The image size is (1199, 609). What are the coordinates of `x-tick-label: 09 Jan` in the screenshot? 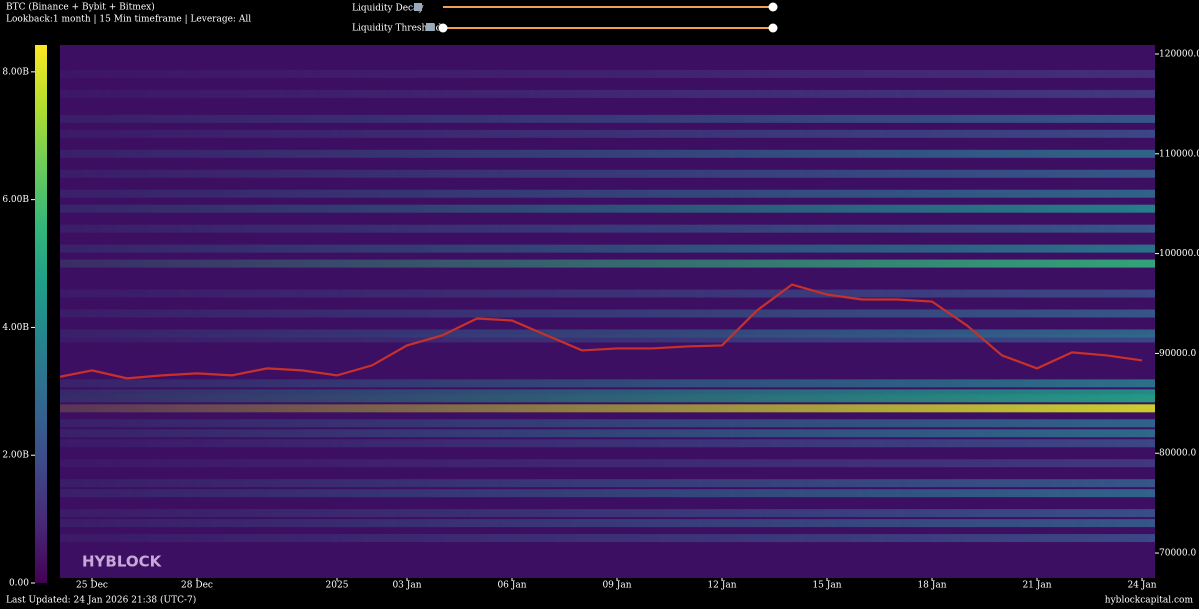 It's located at (616, 586).